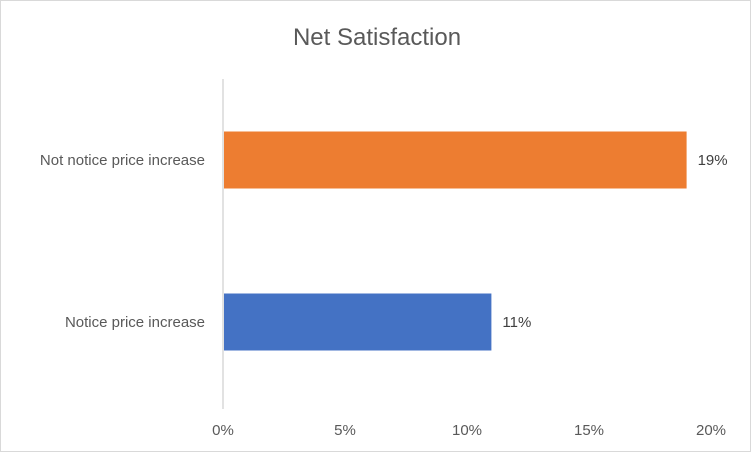 The image size is (751, 452). What do you see at coordinates (589, 430) in the screenshot?
I see `x-tick-label: 15%` at bounding box center [589, 430].